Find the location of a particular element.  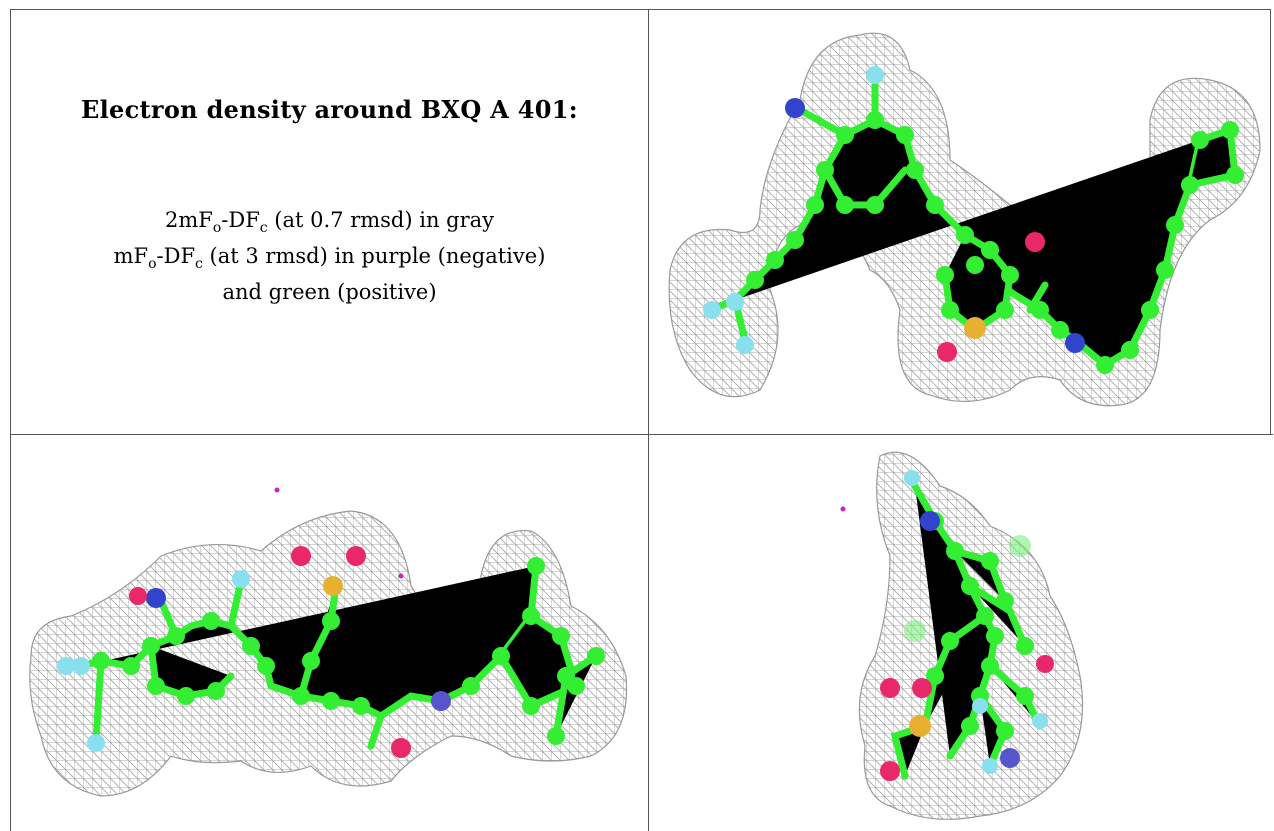

legend-line-1: 2mFo-DFc (at 0.7 rmsd) in gray is located at coordinates (329, 222).